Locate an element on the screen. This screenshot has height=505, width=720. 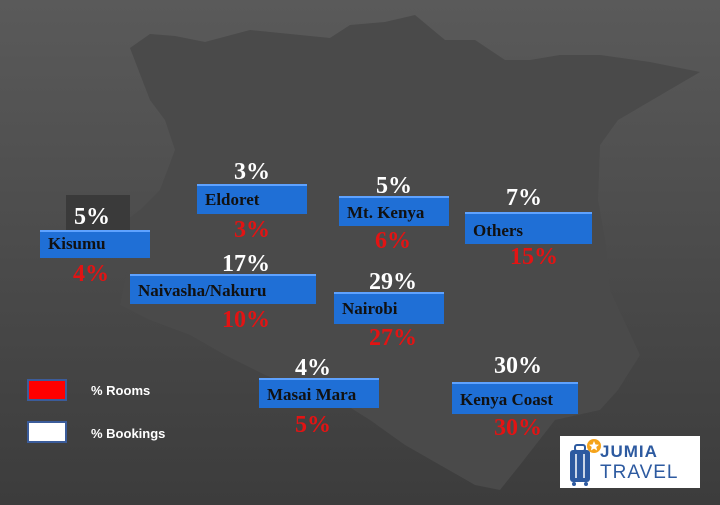
kenya-coast-bookings: 30% is located at coordinates (518, 366).